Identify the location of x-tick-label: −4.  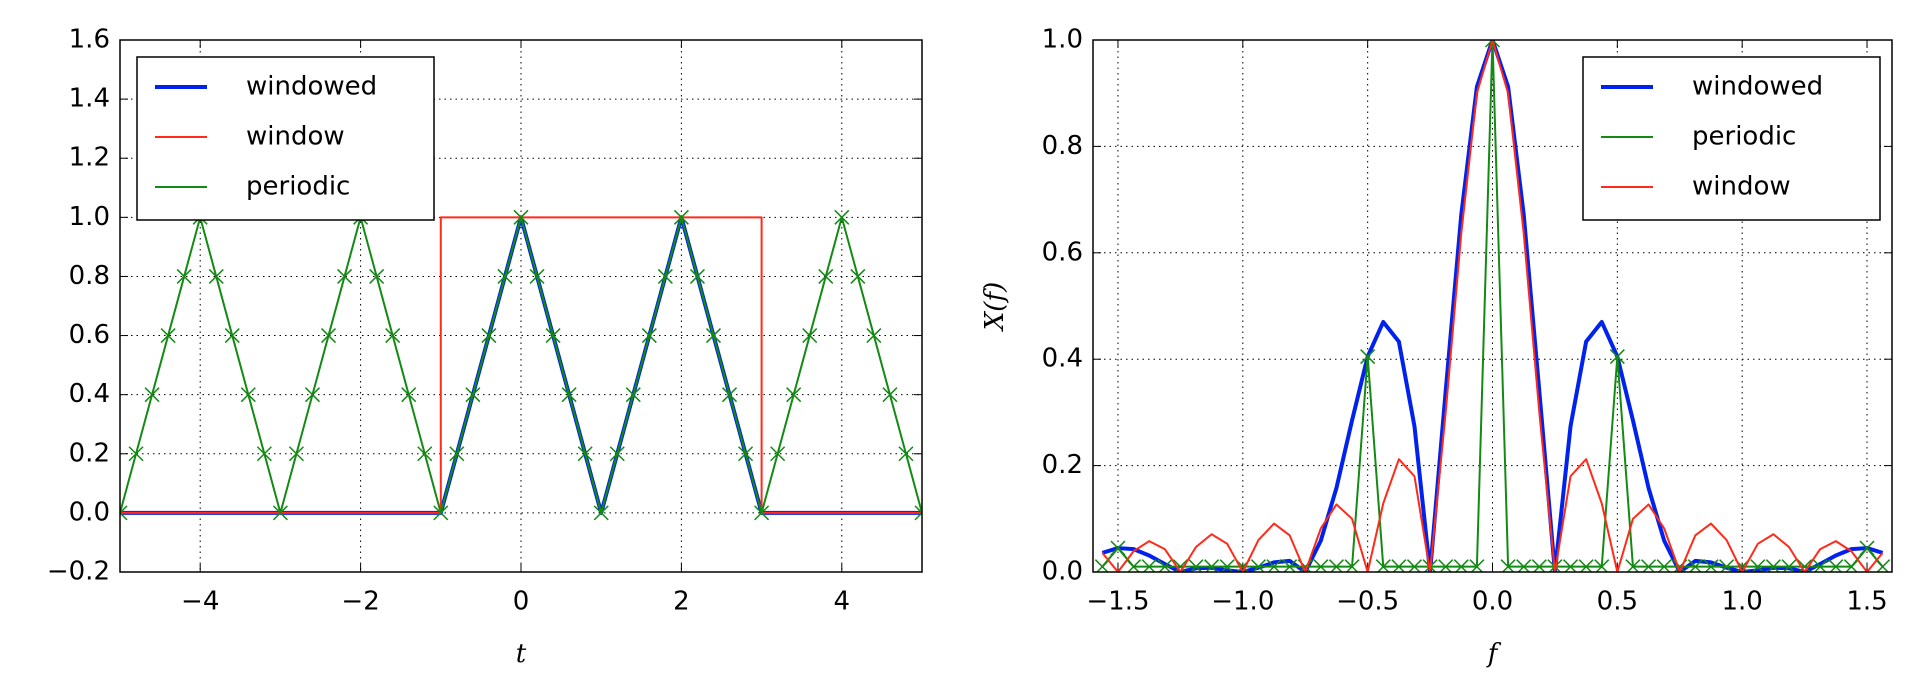
(200, 602).